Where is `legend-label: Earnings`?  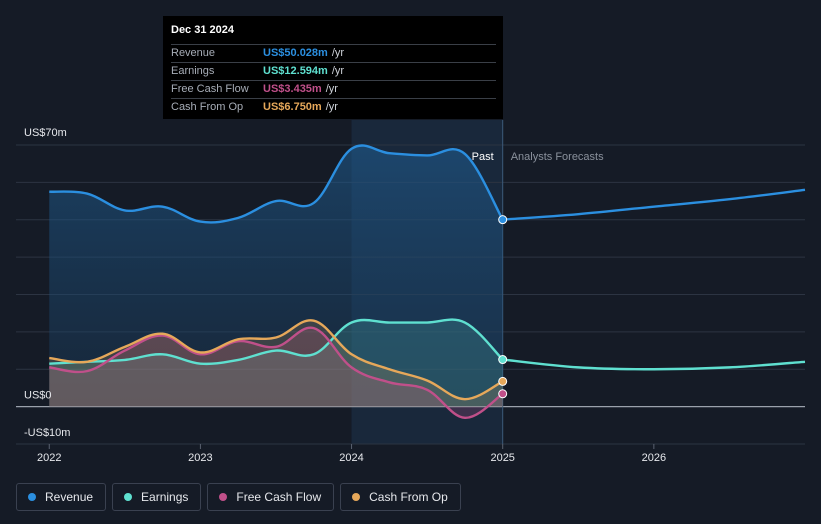
legend-label: Earnings is located at coordinates (165, 497).